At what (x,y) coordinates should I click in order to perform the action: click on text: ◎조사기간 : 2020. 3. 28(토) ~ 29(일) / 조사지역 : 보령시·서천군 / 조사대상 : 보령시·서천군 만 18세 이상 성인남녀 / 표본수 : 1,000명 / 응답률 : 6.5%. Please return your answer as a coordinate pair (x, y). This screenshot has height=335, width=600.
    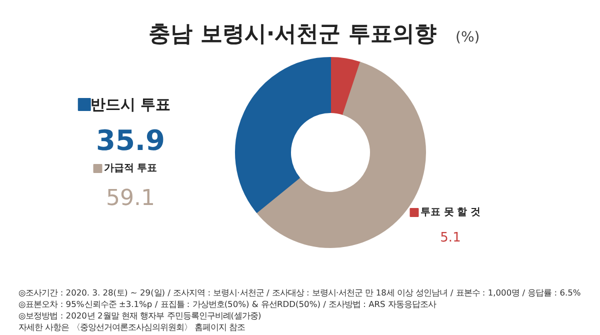
    Looking at the image, I should click on (299, 293).